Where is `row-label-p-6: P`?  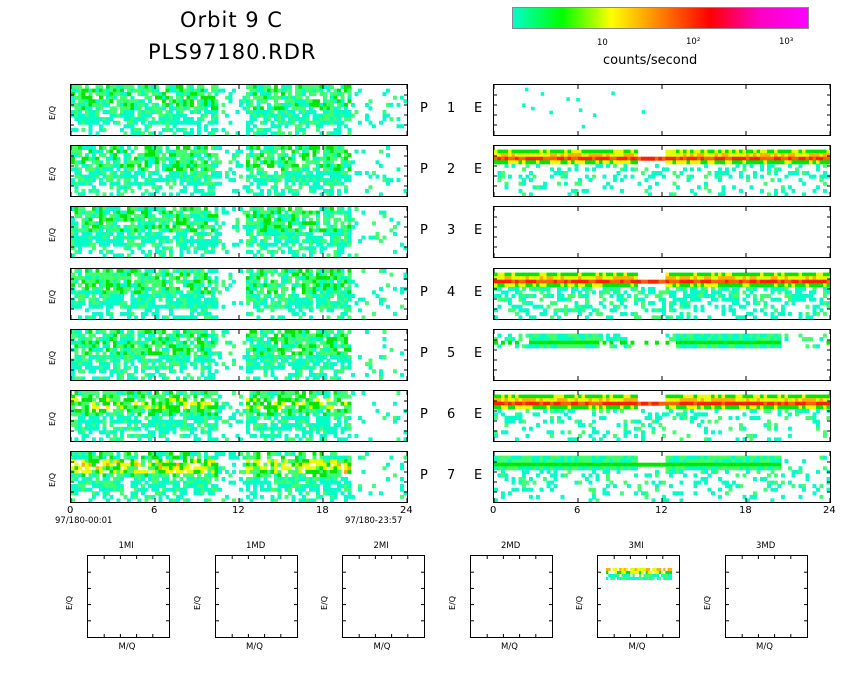 row-label-p-6: P is located at coordinates (424, 414).